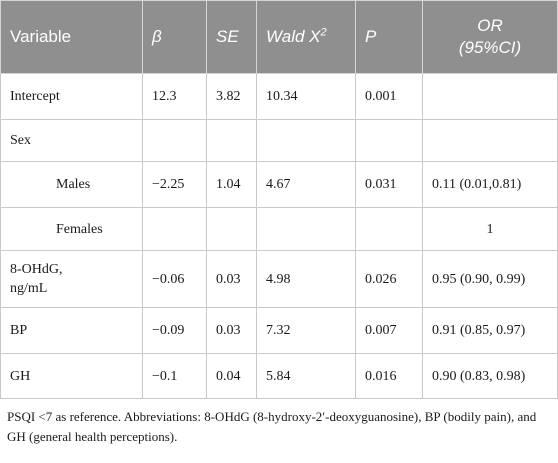 Image resolution: width=558 pixels, height=463 pixels. Describe the element at coordinates (306, 96) in the screenshot. I see `cell-wald: 10.34` at that location.